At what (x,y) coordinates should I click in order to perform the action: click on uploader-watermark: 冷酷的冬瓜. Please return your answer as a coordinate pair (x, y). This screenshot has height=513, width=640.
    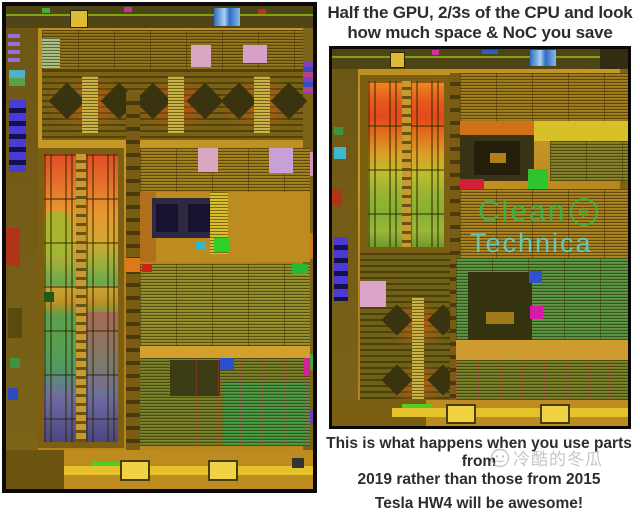
    Looking at the image, I should click on (565, 457).